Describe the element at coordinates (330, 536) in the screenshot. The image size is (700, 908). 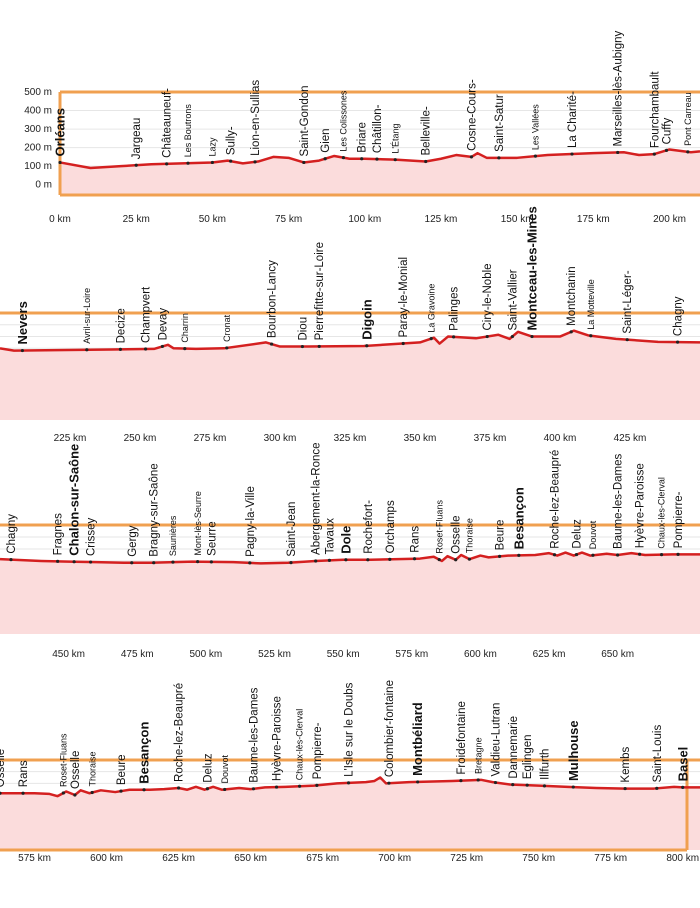
I see `place-label: Tavaux` at that location.